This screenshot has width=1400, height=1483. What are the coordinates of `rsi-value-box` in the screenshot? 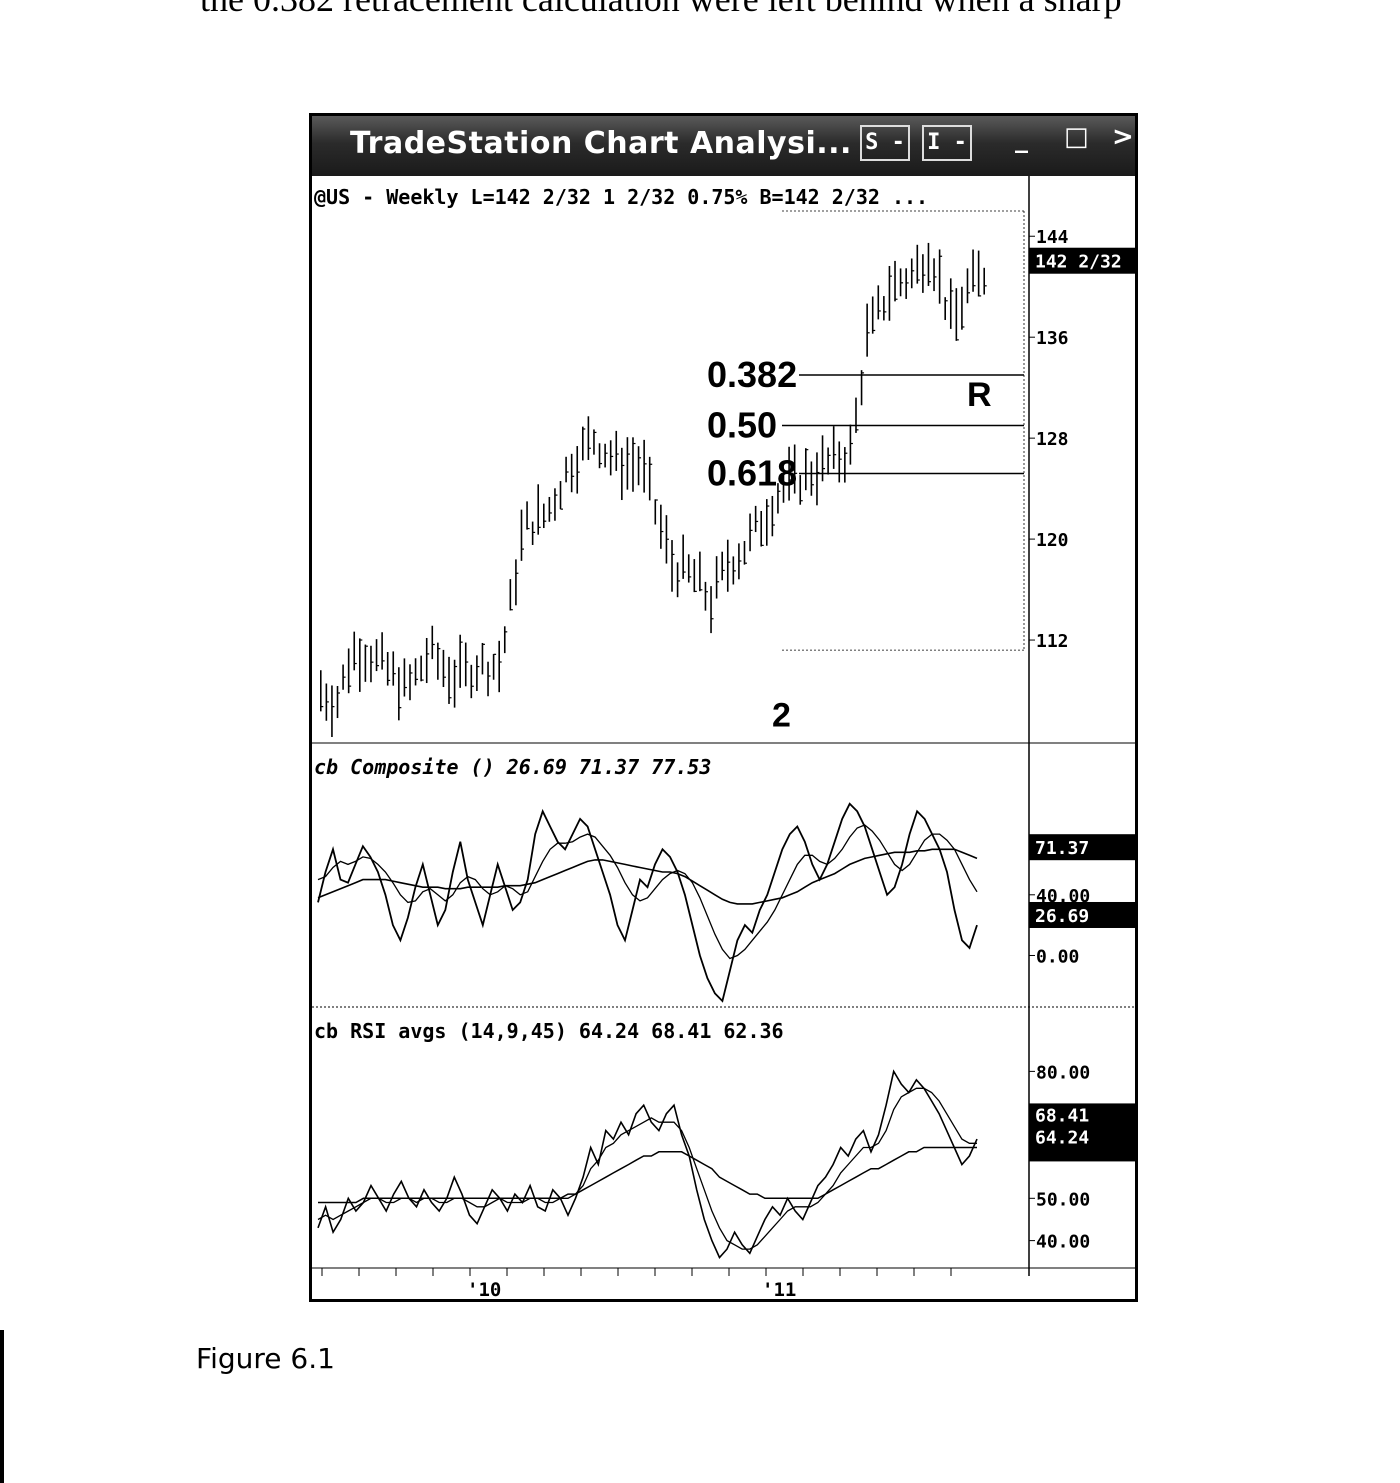 It's located at (1082, 1132).